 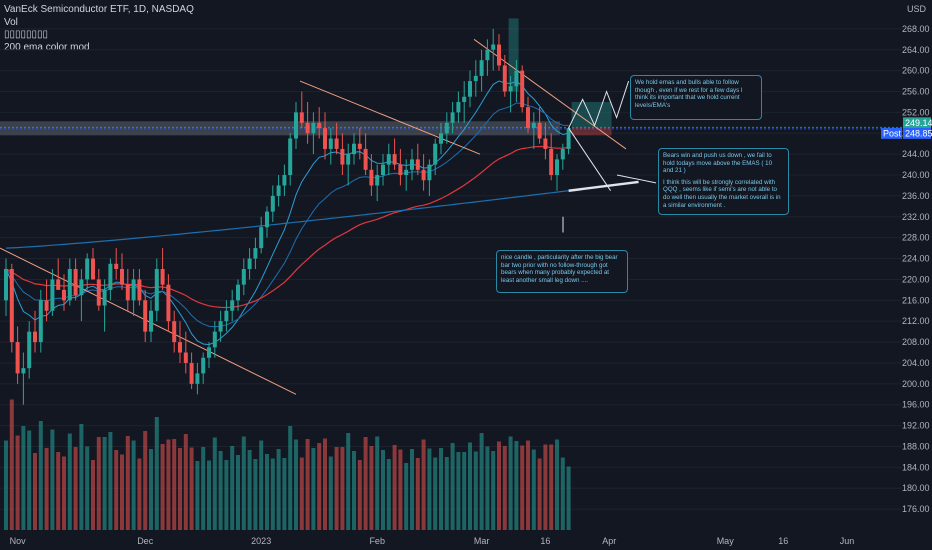 I want to click on x-tick-label: Jun, so click(x=847, y=541).